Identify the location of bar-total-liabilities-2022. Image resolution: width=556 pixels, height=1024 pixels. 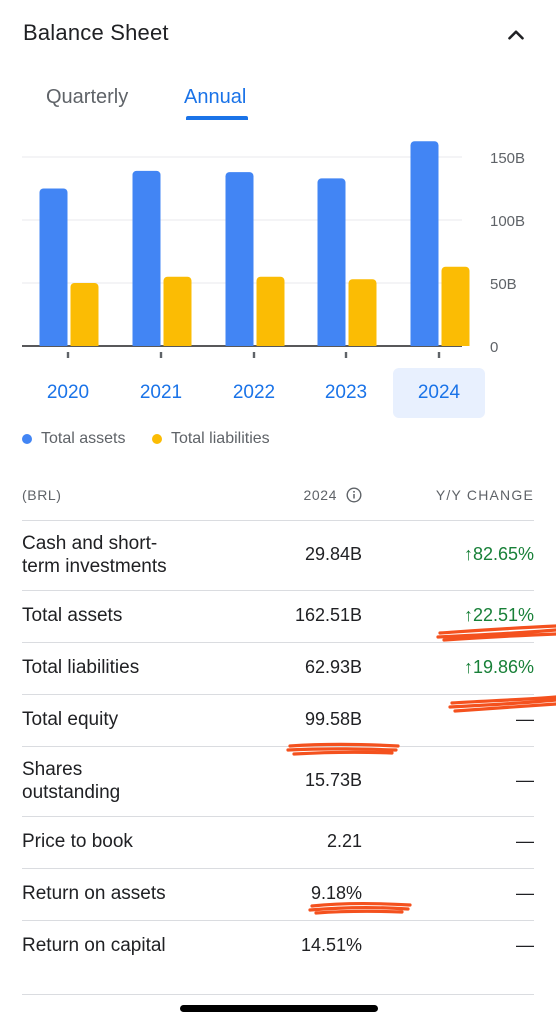
(270, 311).